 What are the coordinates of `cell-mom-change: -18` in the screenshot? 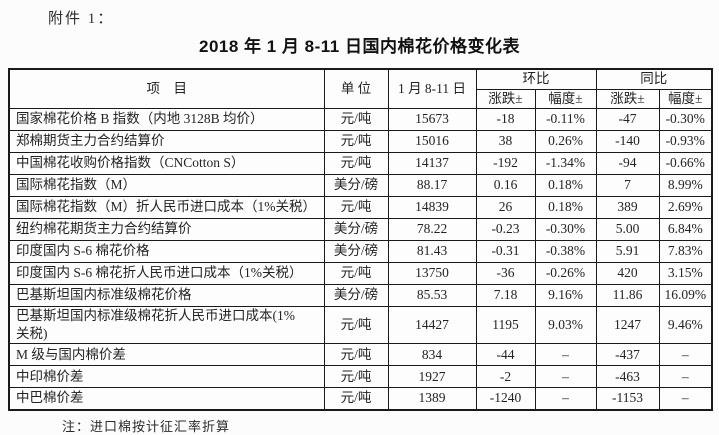 It's located at (505, 119).